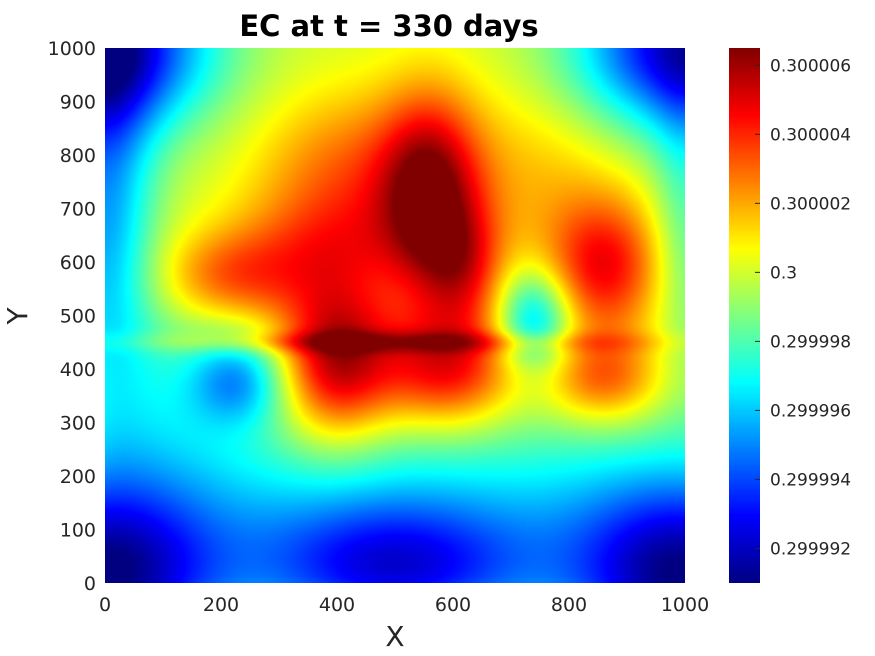 This screenshot has height=656, width=875. Describe the element at coordinates (78, 210) in the screenshot. I see `y-tick-label: 700` at that location.